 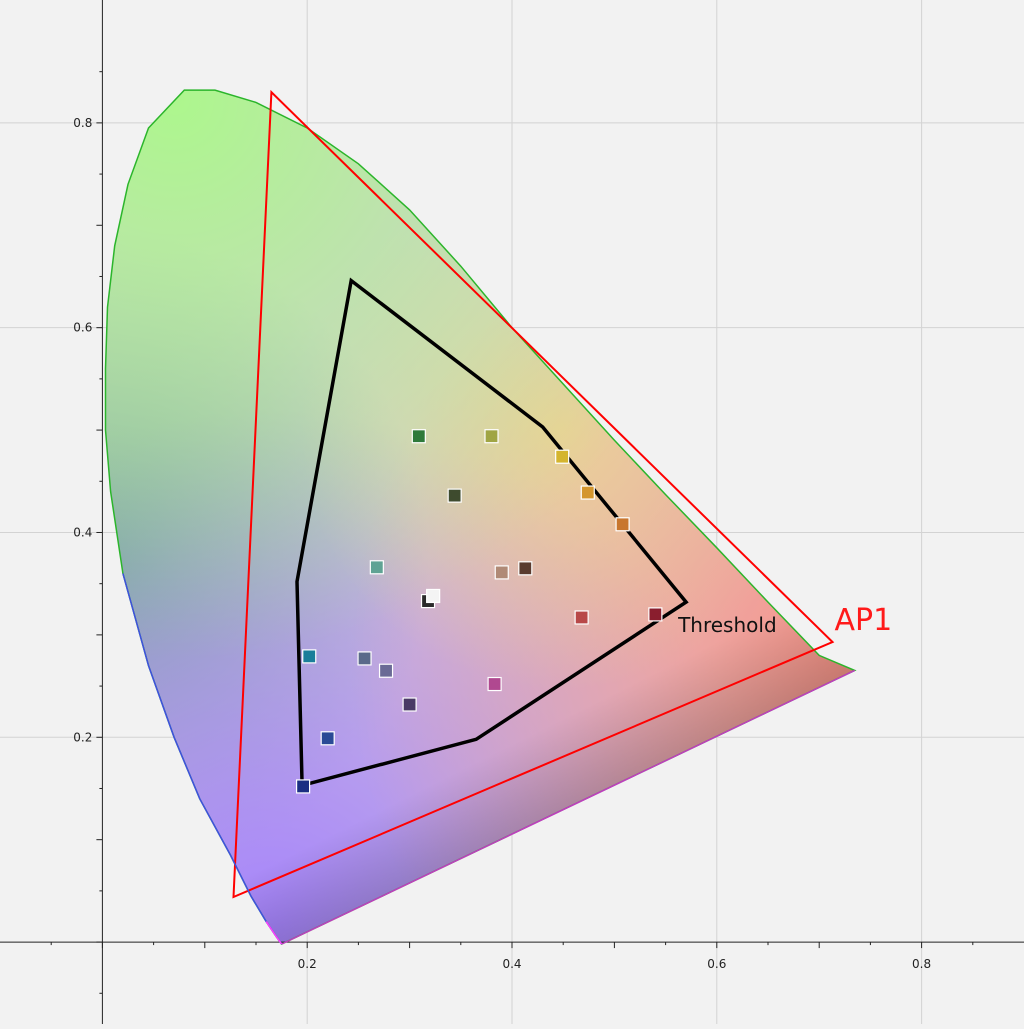 What do you see at coordinates (274, 933) in the screenshot?
I see `violet-edge` at bounding box center [274, 933].